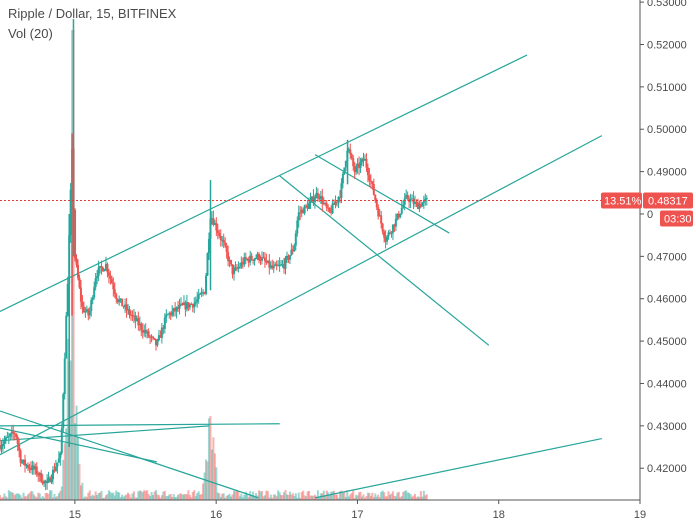  Describe the element at coordinates (357, 510) in the screenshot. I see `x-axis-ticks: 15 16 17 18 19` at that location.